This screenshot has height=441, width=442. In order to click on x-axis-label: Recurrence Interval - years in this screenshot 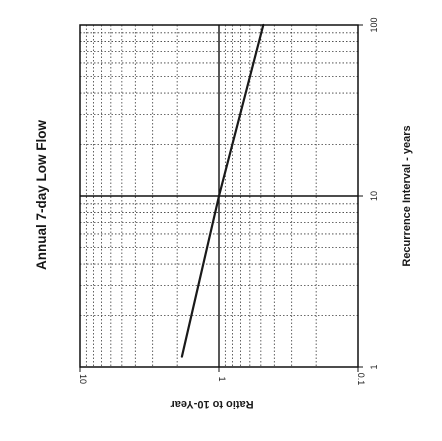, I will do `click(407, 195)`.